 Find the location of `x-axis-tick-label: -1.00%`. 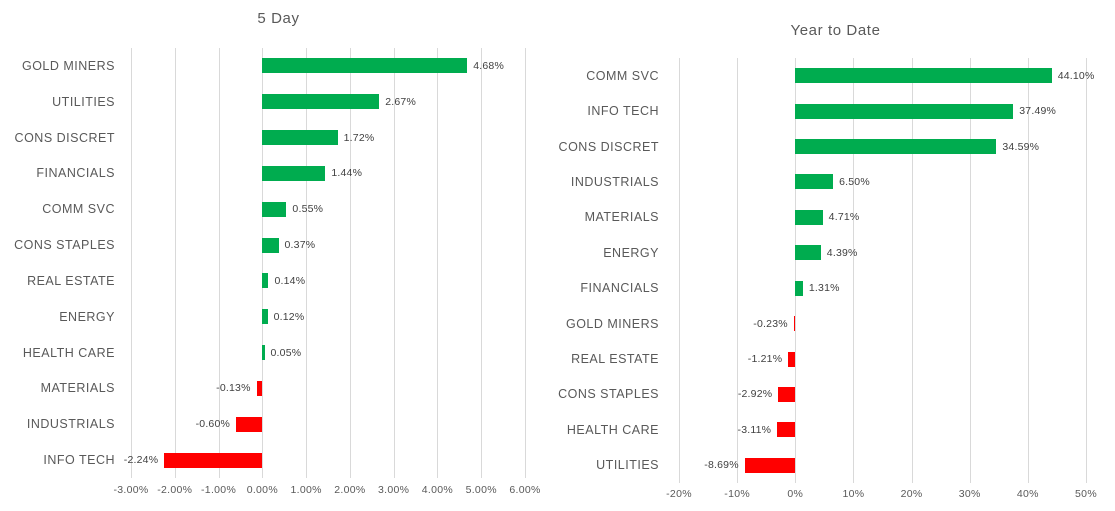

x-axis-tick-label: -1.00% is located at coordinates (219, 490).